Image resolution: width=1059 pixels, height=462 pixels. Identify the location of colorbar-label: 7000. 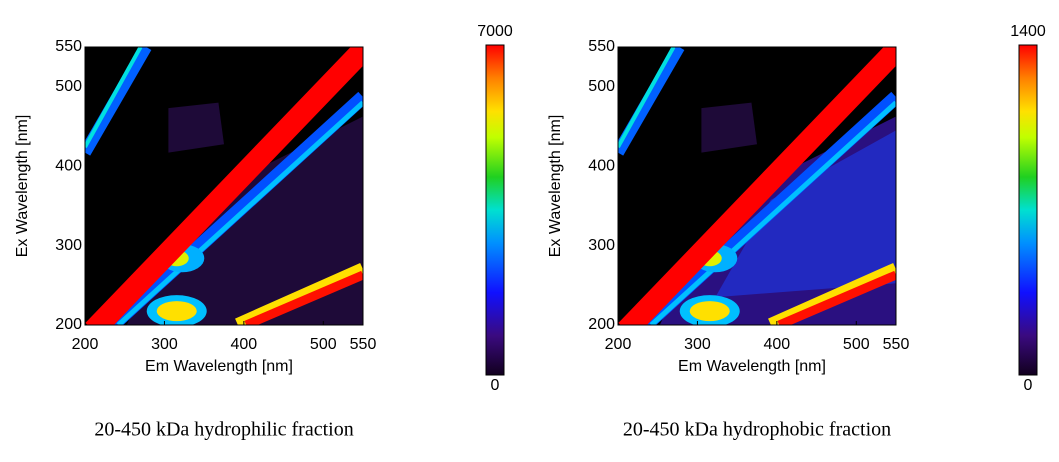
(495, 31).